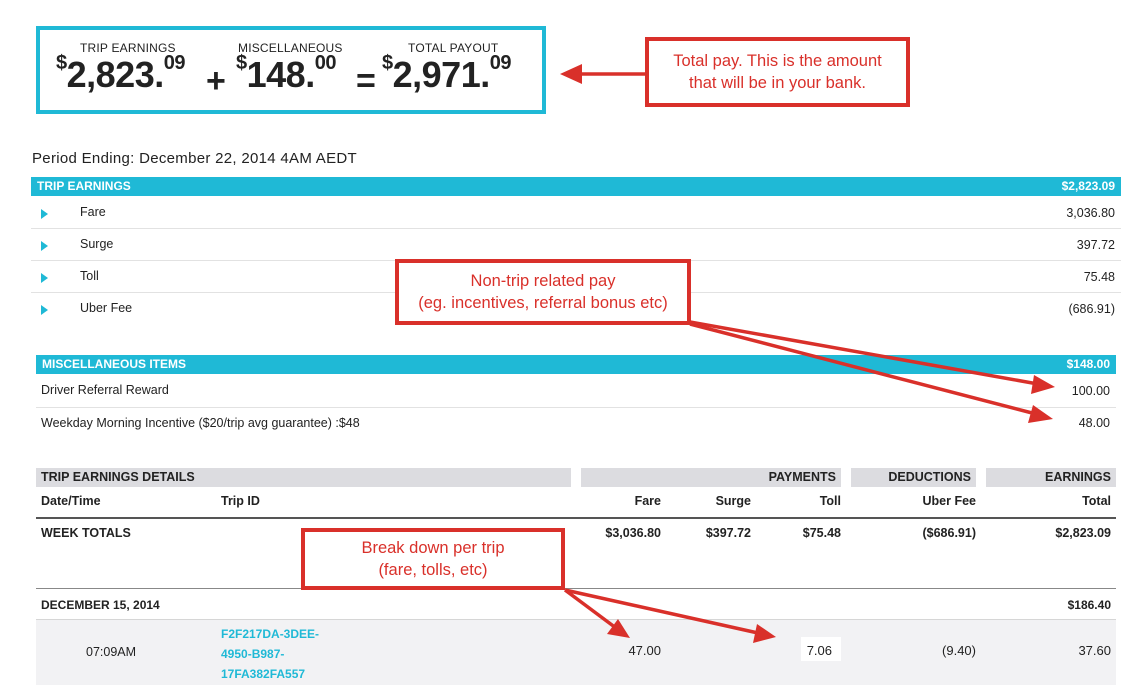 This screenshot has width=1145, height=694. I want to click on arrowhead-fare, so click(618, 628).